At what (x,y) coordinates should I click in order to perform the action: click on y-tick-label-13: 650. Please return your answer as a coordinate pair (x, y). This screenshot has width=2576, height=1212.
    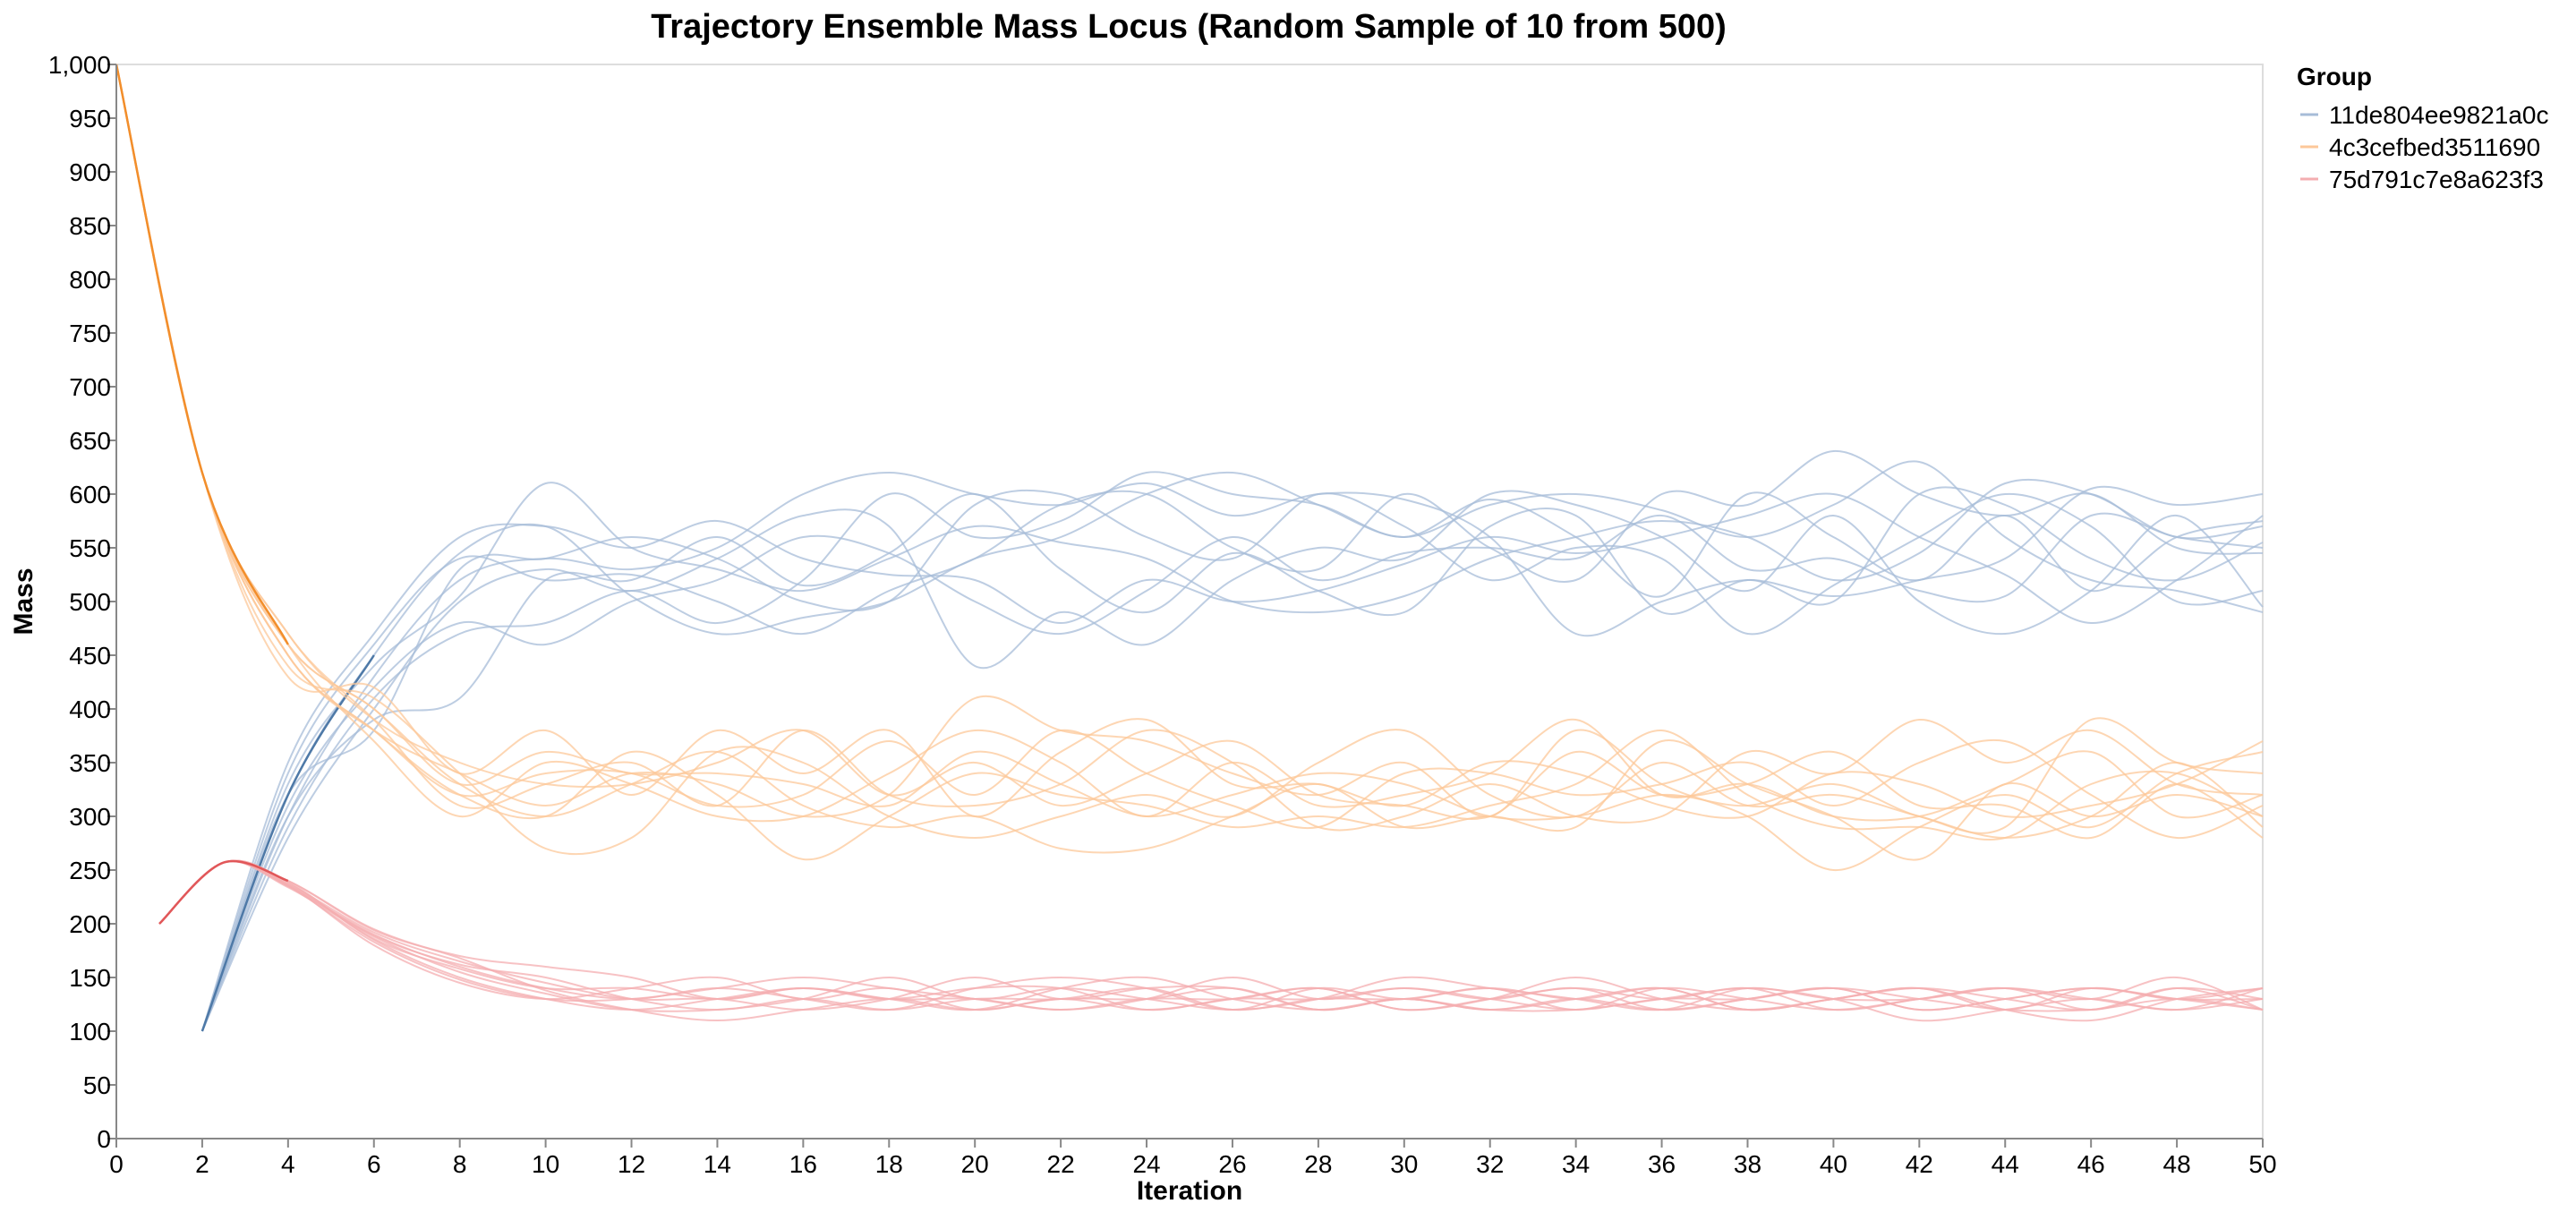
    Looking at the image, I should click on (90, 441).